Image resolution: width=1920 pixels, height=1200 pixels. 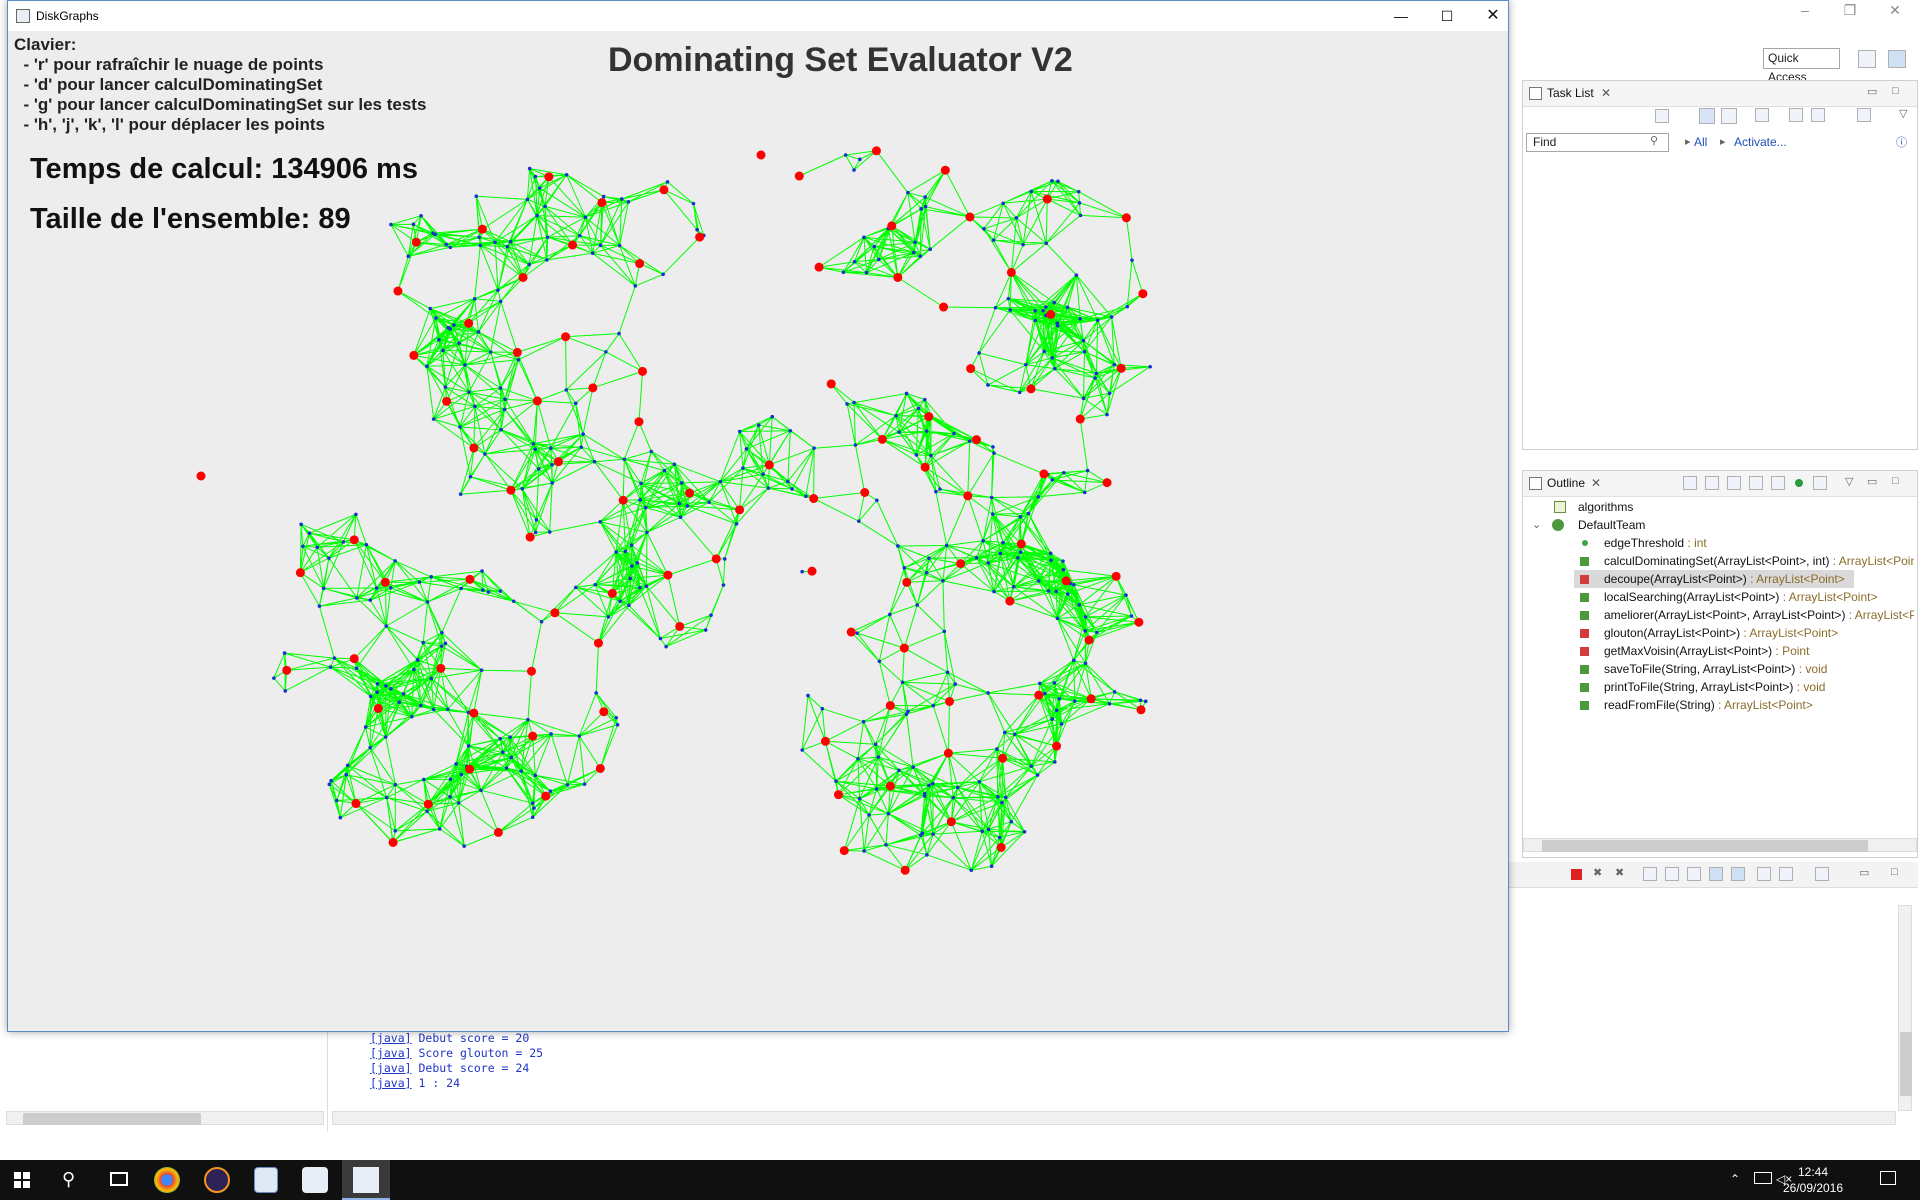 What do you see at coordinates (1712, 483) in the screenshot?
I see `collapse-icon` at bounding box center [1712, 483].